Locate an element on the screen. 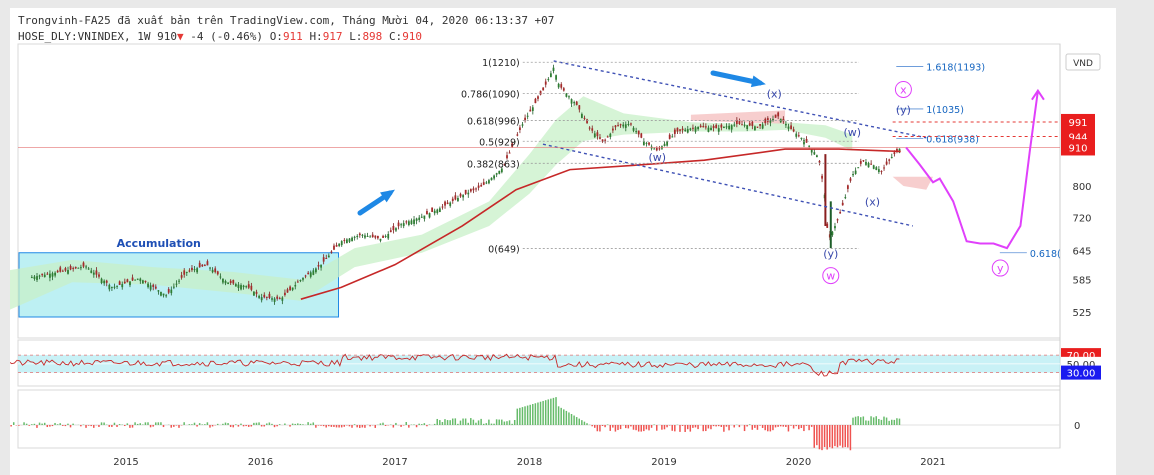 The image size is (1154, 475). wave-circle is located at coordinates (1000, 268).